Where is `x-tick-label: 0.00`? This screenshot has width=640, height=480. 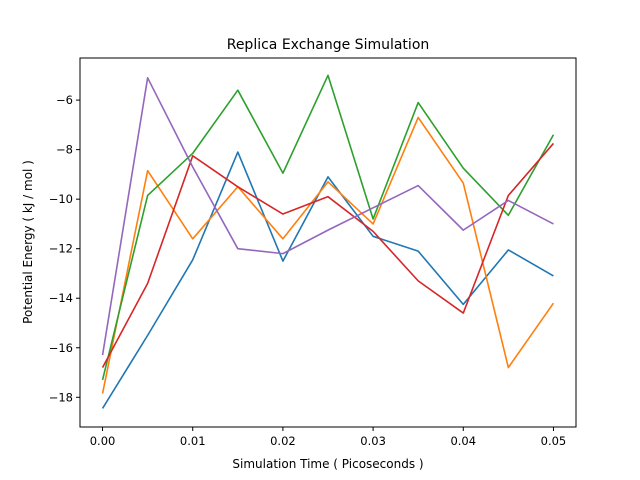
x-tick-label: 0.00 is located at coordinates (103, 441).